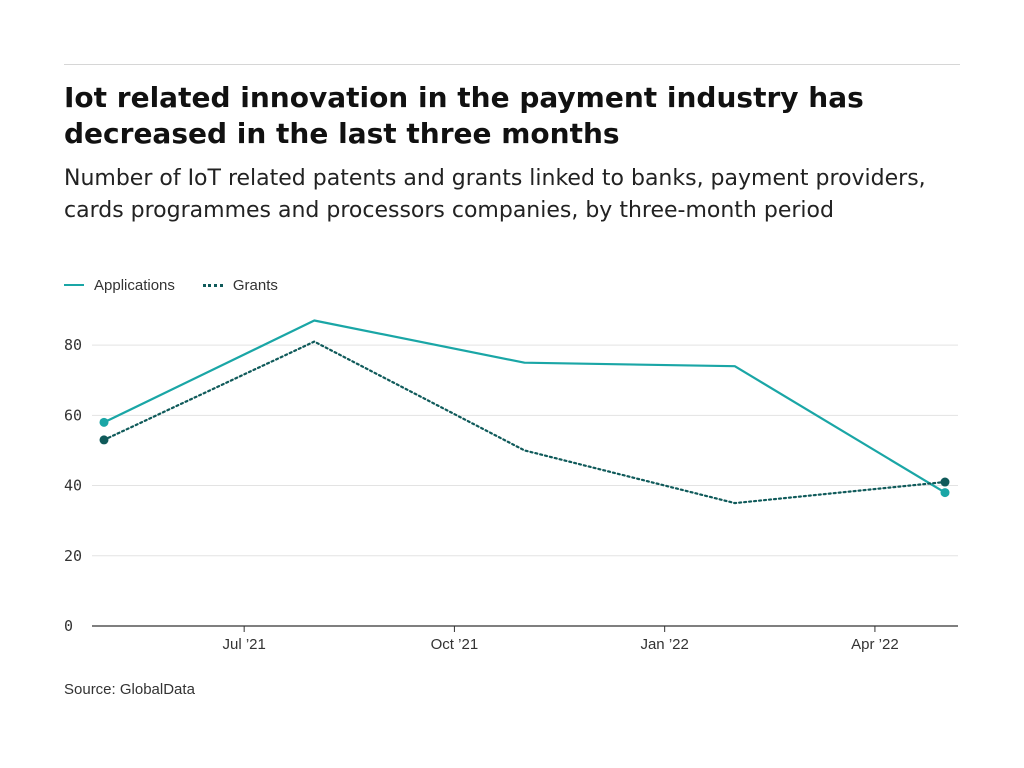  What do you see at coordinates (255, 285) in the screenshot?
I see `legend-label-grants: Grants` at bounding box center [255, 285].